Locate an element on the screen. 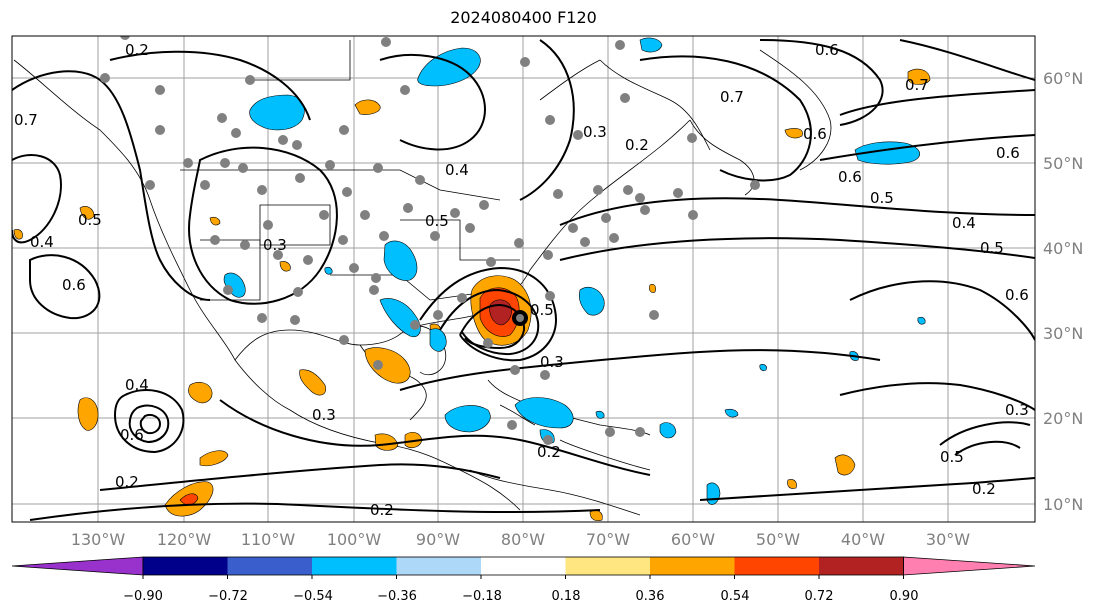  colorbar-arrow-min is located at coordinates (77, 566).